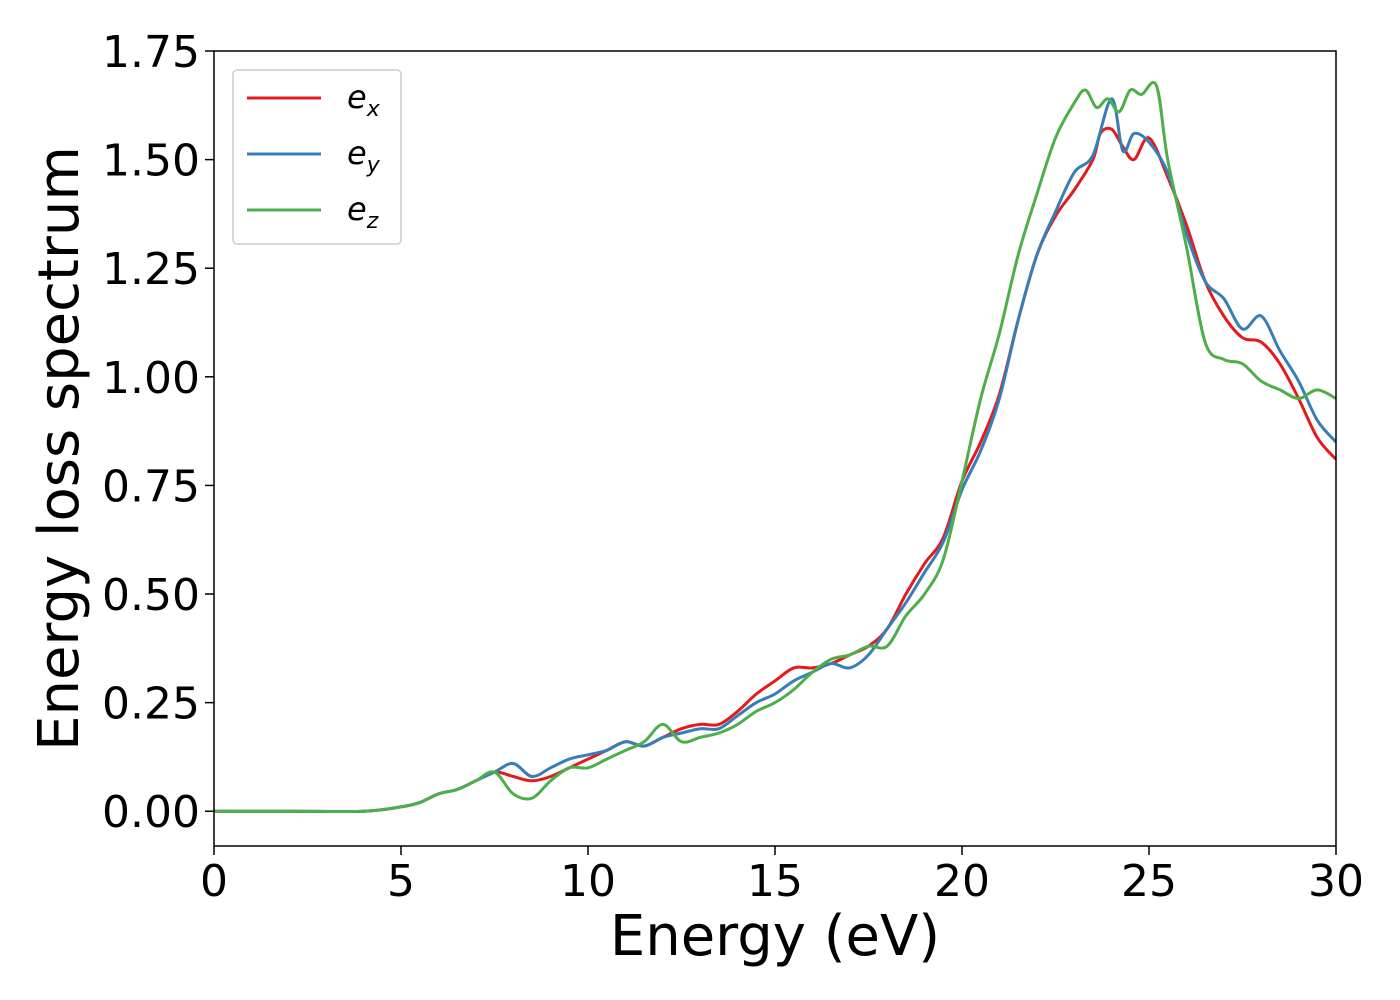 The width and height of the screenshot is (1400, 1000). Describe the element at coordinates (151, 704) in the screenshot. I see `y-tick-label: 0.25` at that location.